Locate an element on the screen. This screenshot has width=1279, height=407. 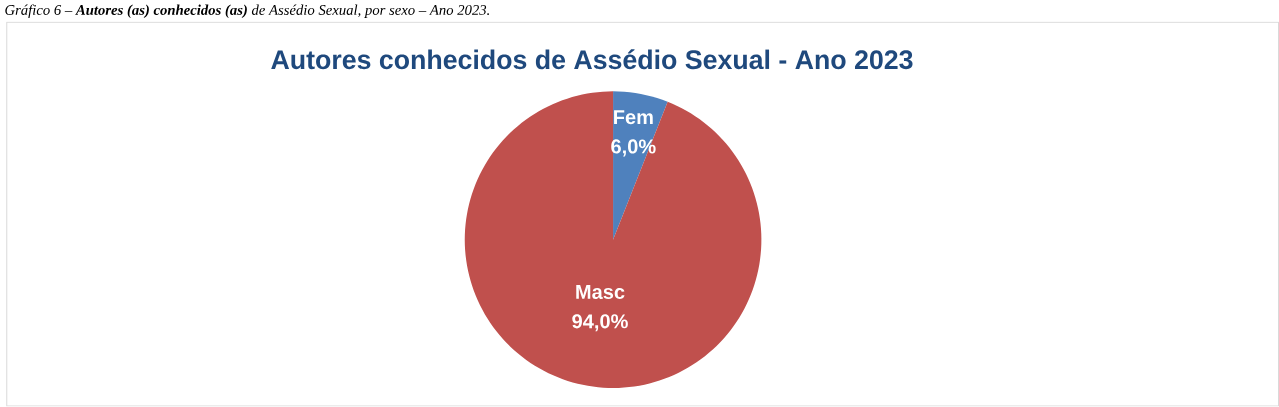
data-label: 94,0% is located at coordinates (600, 323).